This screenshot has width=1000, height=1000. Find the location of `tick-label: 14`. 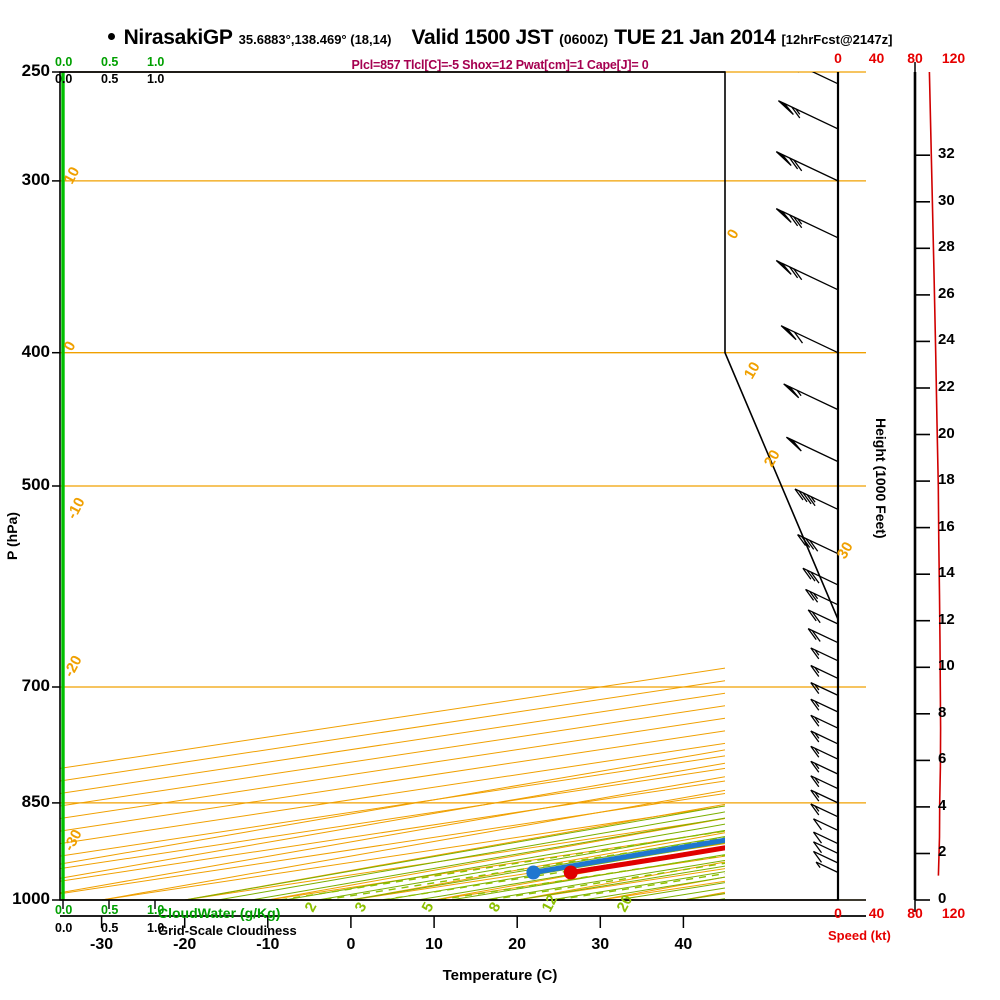

tick-label: 14 is located at coordinates (946, 573).